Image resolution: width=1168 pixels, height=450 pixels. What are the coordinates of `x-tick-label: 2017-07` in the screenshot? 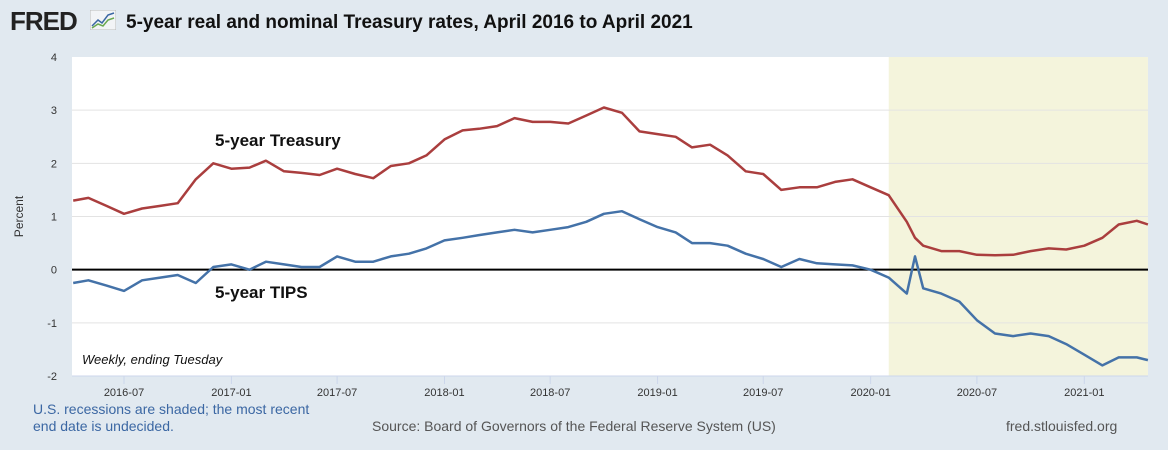 It's located at (337, 393).